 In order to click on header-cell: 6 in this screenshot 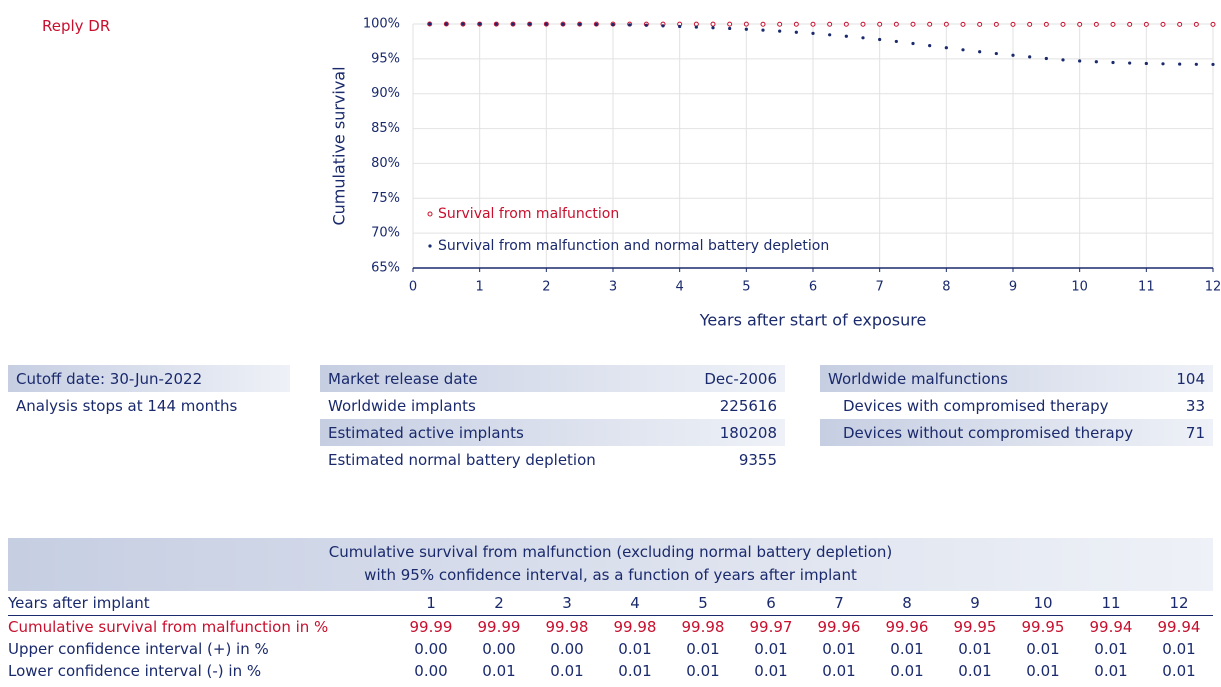, I will do `click(771, 603)`.